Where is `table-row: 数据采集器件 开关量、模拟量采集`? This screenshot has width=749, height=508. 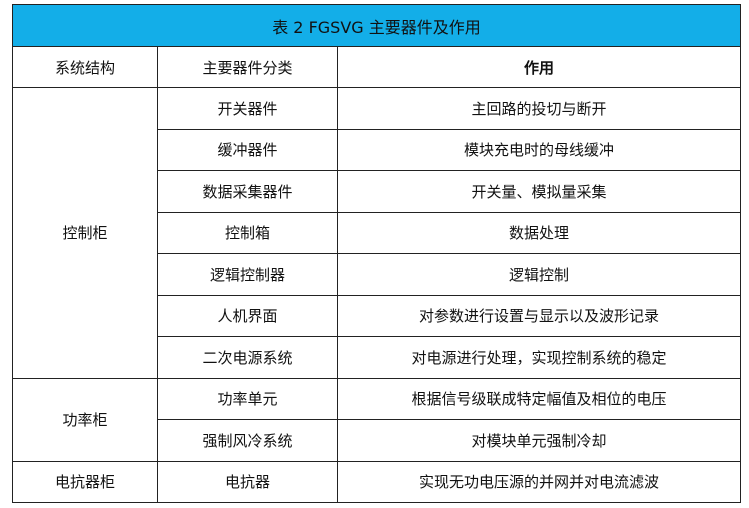 table-row: 数据采集器件 开关量、模拟量采集 is located at coordinates (377, 191).